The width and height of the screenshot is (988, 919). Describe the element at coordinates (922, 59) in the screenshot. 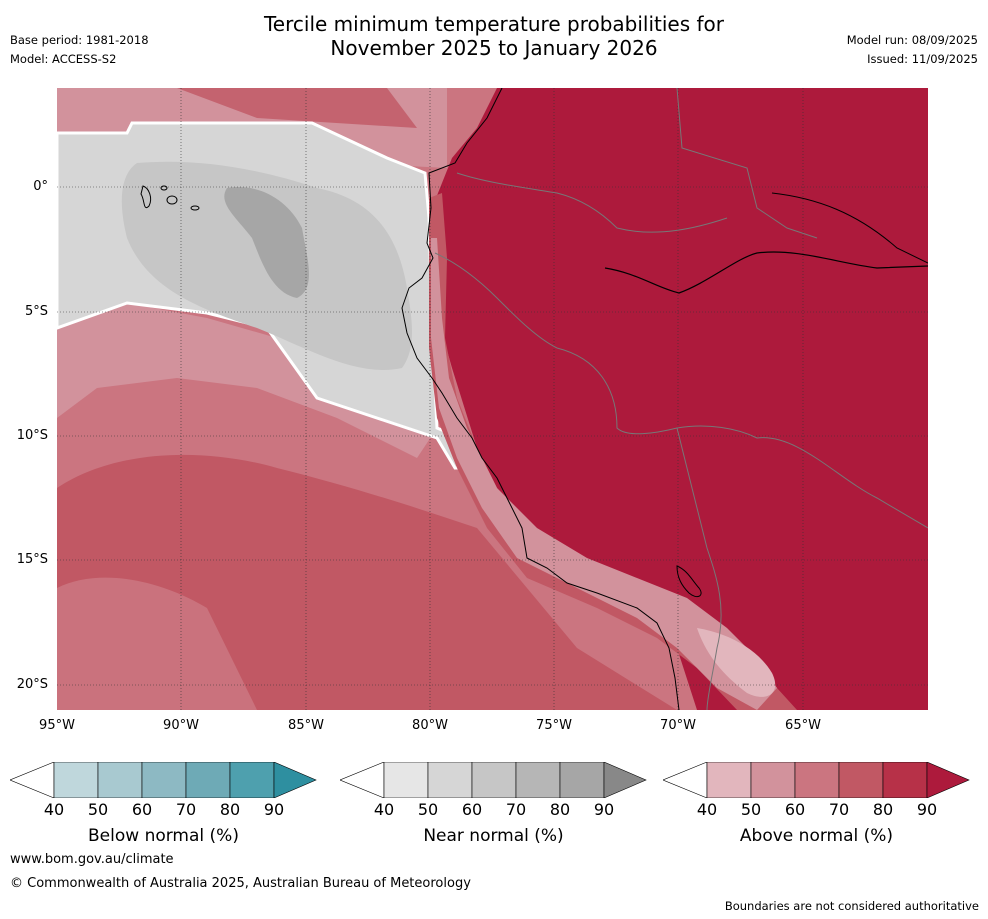

I see `issued-text: Issued: 11/09/2025` at that location.